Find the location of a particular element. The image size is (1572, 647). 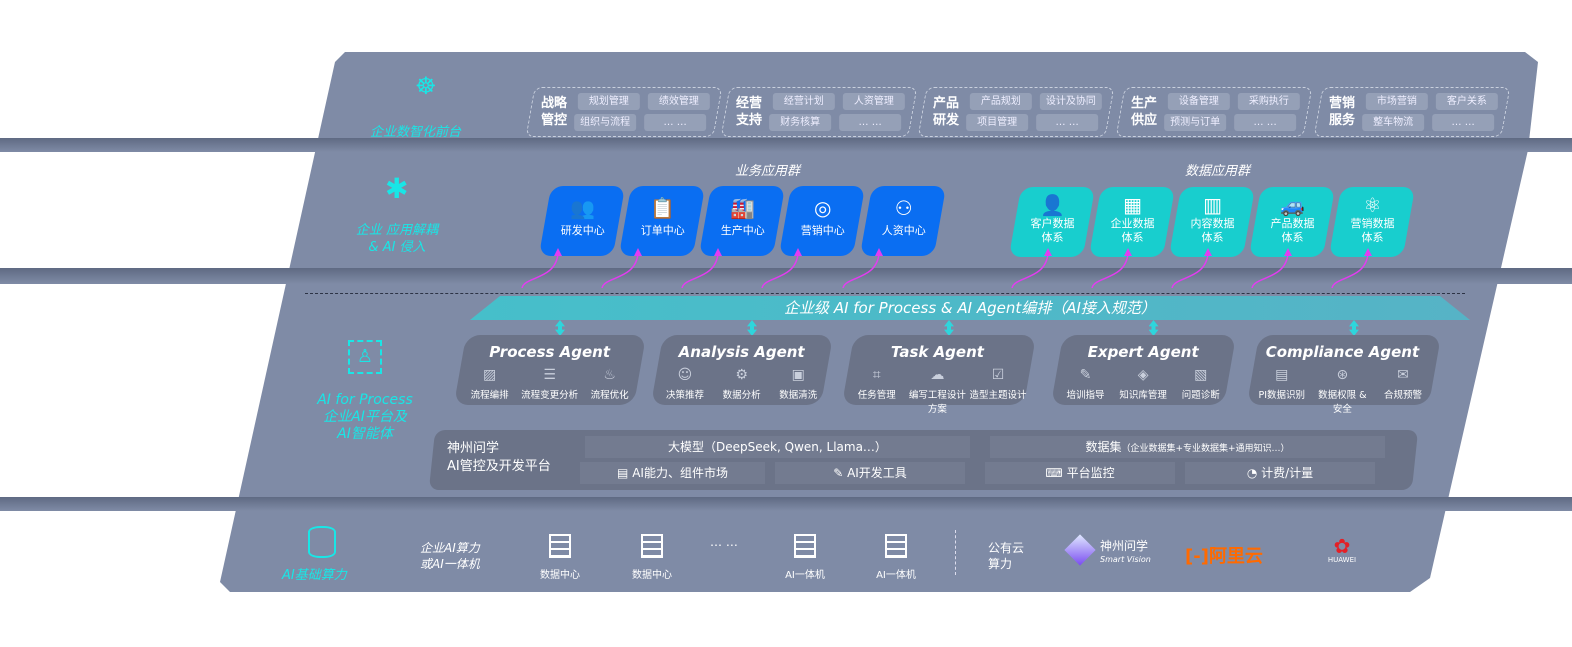

dev-tools-box: ✎ AI开发工具 is located at coordinates (870, 473).